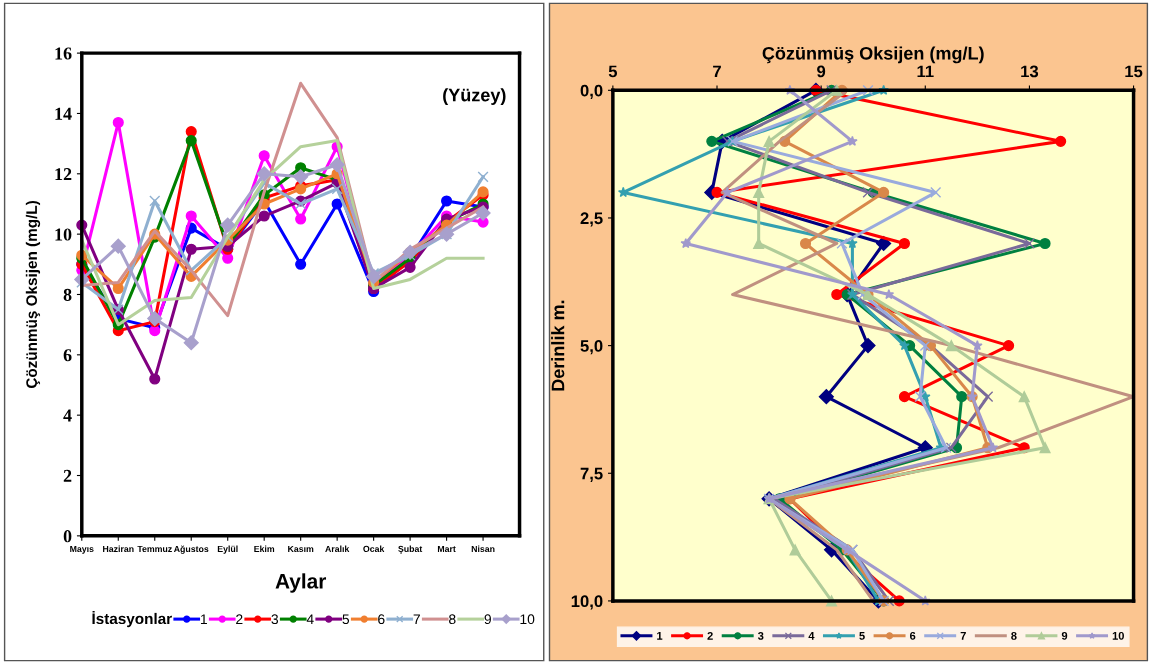 The image size is (1152, 664). Describe the element at coordinates (67, 536) in the screenshot. I see `y-tick-label: 0` at that location.